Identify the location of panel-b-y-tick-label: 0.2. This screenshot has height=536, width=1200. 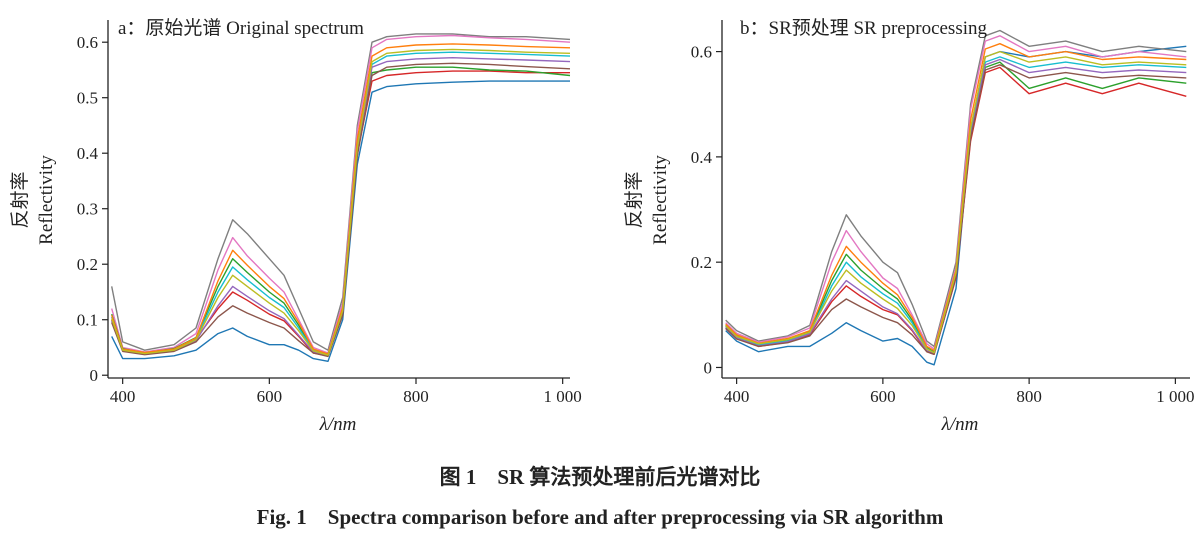
(701, 262).